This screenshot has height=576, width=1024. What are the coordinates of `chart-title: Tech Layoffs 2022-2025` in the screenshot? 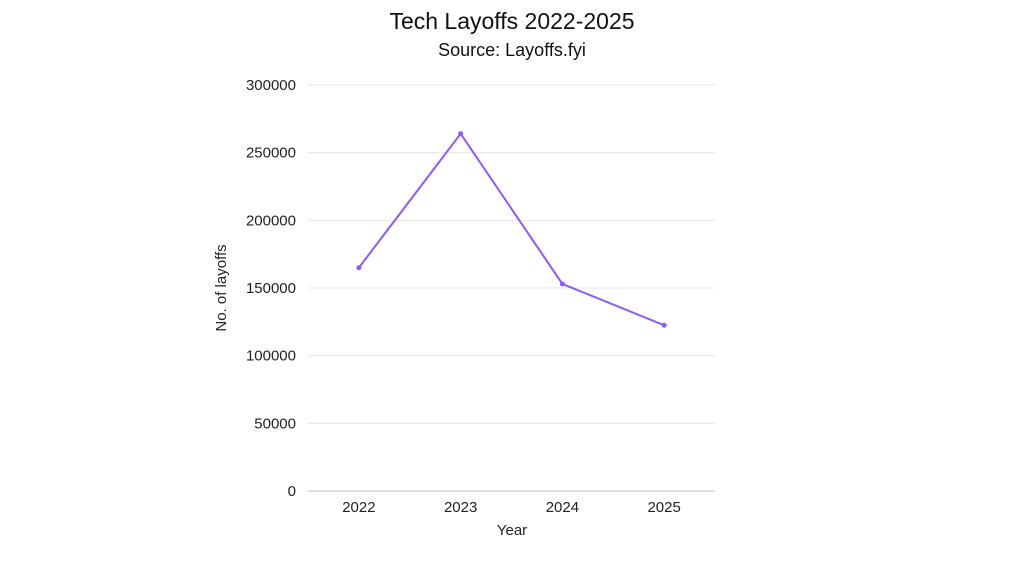 It's located at (512, 21).